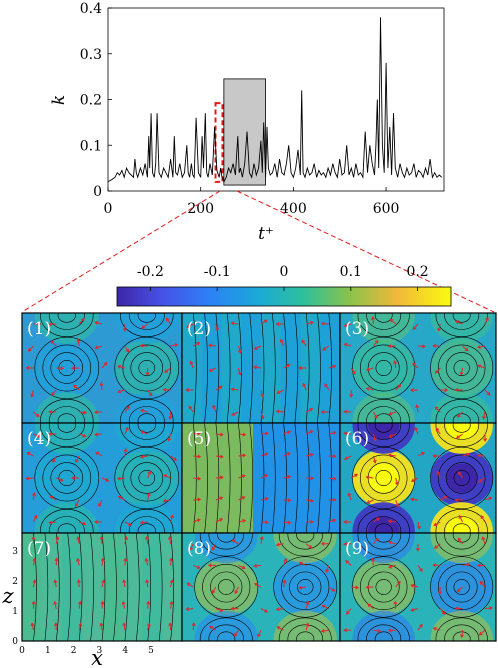 This screenshot has width=498, height=668. Describe the element at coordinates (100, 651) in the screenshot. I see `heatmap-x-tick: 3` at that location.